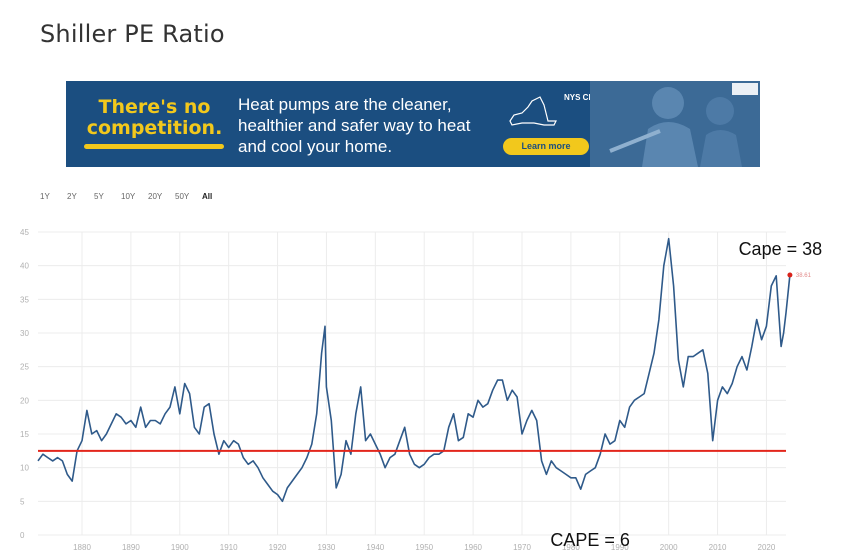  Describe the element at coordinates (546, 146) in the screenshot. I see `ad-learn-more-button: Learn more` at that location.